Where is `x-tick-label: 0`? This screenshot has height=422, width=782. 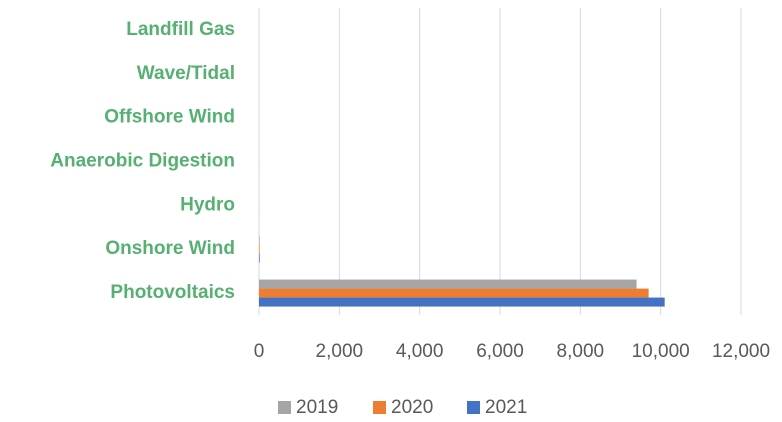
x-tick-label: 0 is located at coordinates (259, 351).